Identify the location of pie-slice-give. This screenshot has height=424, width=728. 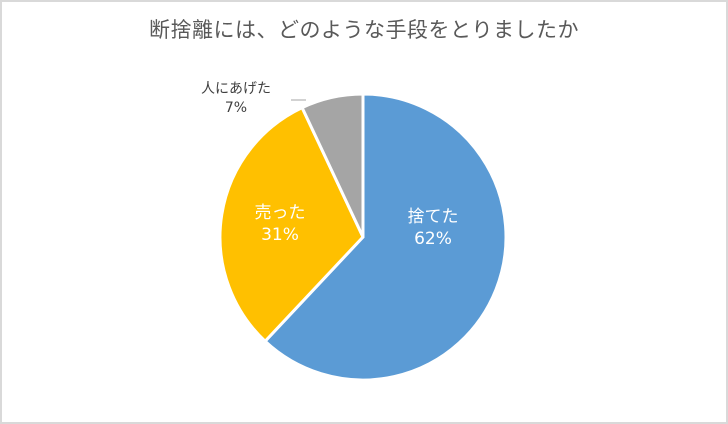
(332, 165).